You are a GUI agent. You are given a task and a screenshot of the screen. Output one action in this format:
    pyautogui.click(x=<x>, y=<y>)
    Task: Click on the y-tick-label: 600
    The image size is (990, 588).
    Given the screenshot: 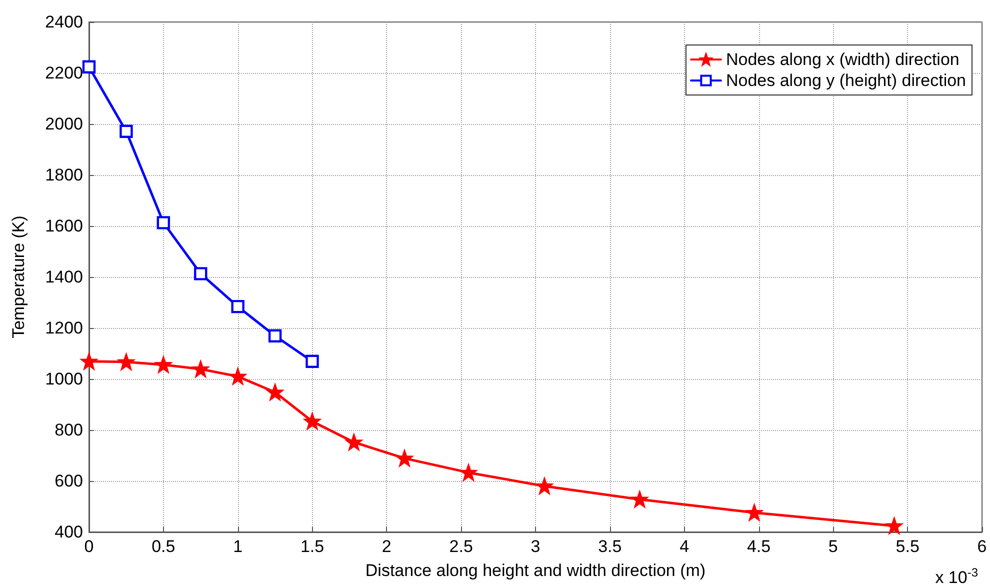 What is the action you would take?
    pyautogui.click(x=68, y=481)
    